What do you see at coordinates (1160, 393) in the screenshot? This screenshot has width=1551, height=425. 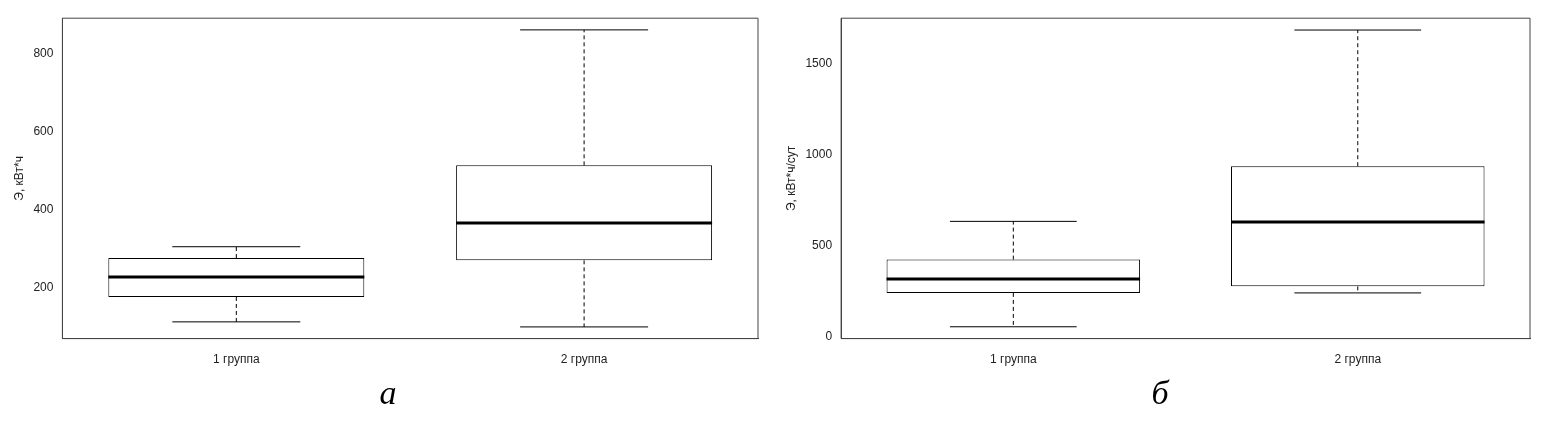 I see `text: б` at bounding box center [1160, 393].